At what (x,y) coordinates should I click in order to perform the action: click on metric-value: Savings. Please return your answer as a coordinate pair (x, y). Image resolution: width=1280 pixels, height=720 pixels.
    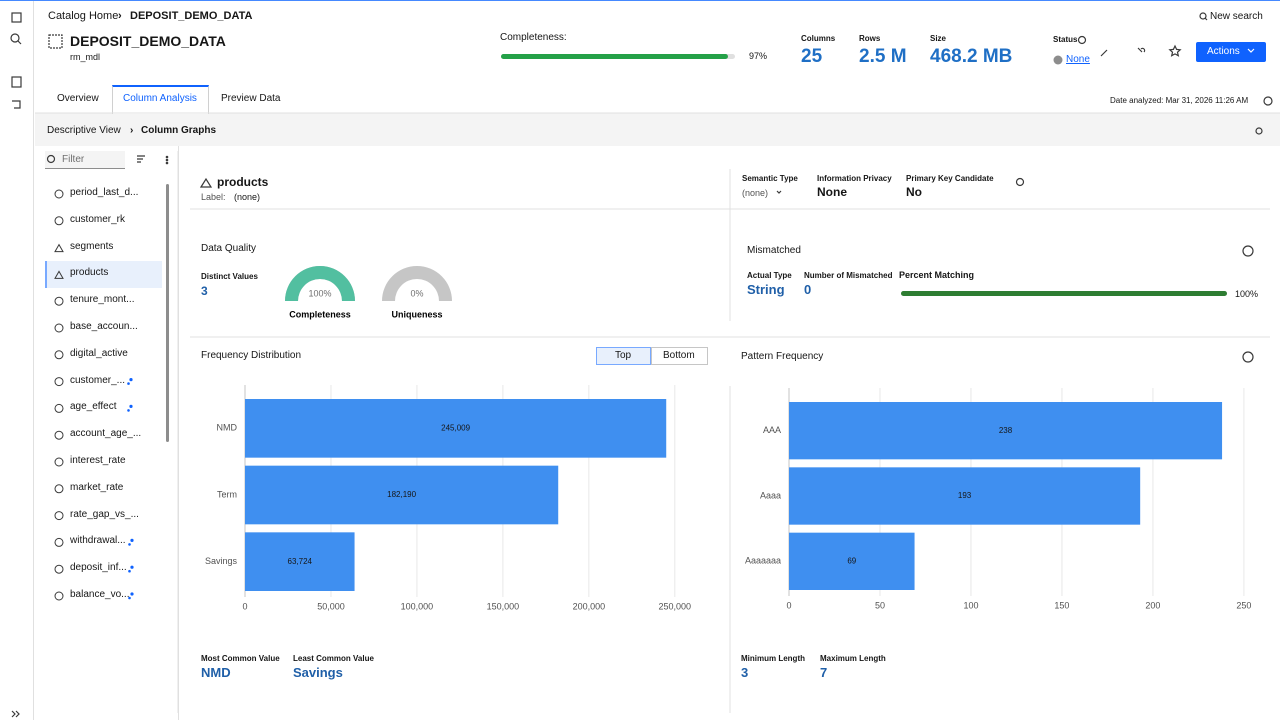
    Looking at the image, I should click on (318, 673).